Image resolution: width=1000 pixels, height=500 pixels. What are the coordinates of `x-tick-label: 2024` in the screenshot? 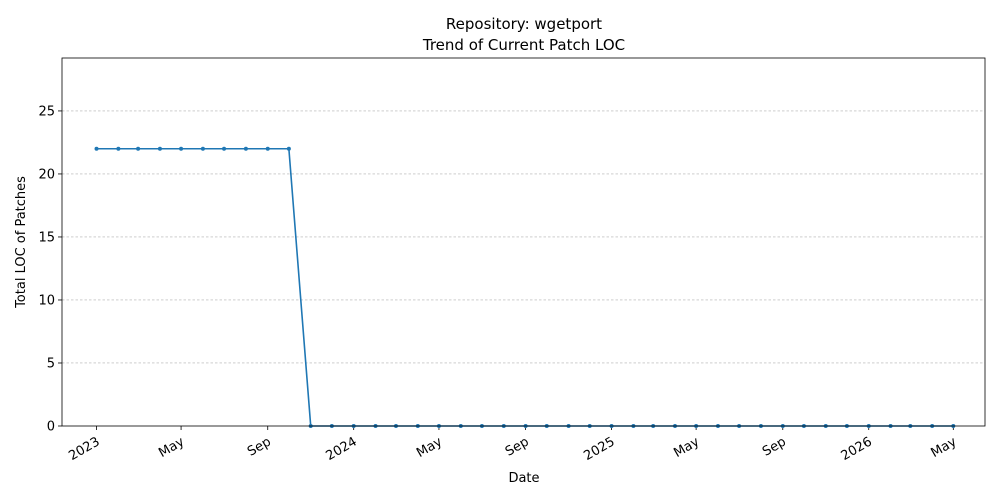 It's located at (342, 449).